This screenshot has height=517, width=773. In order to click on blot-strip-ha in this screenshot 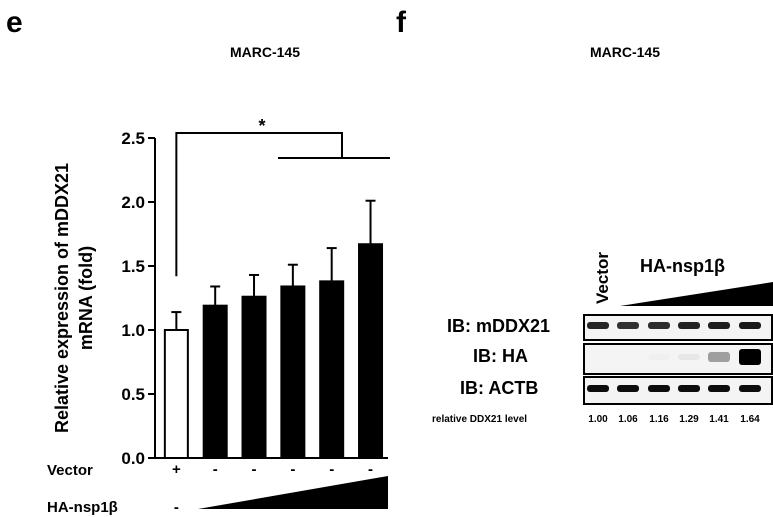, I will do `click(678, 359)`.